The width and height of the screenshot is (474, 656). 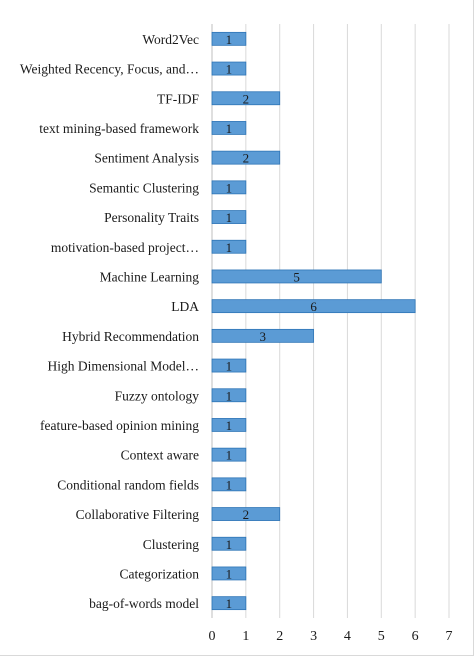 I want to click on x-tick-label: 0, so click(x=212, y=636).